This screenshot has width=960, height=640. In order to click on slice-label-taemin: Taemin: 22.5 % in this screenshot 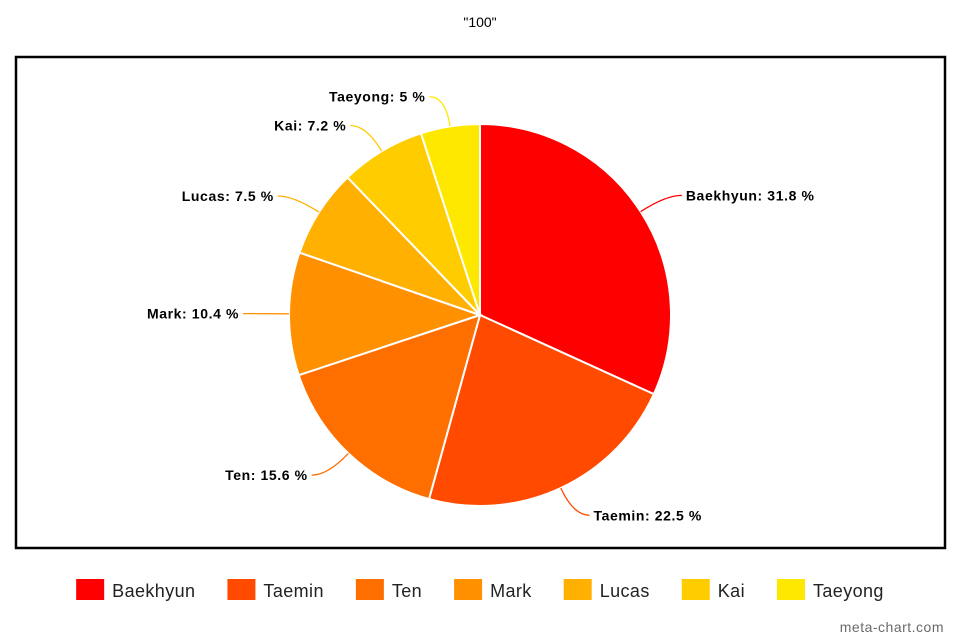, I will do `click(647, 515)`.